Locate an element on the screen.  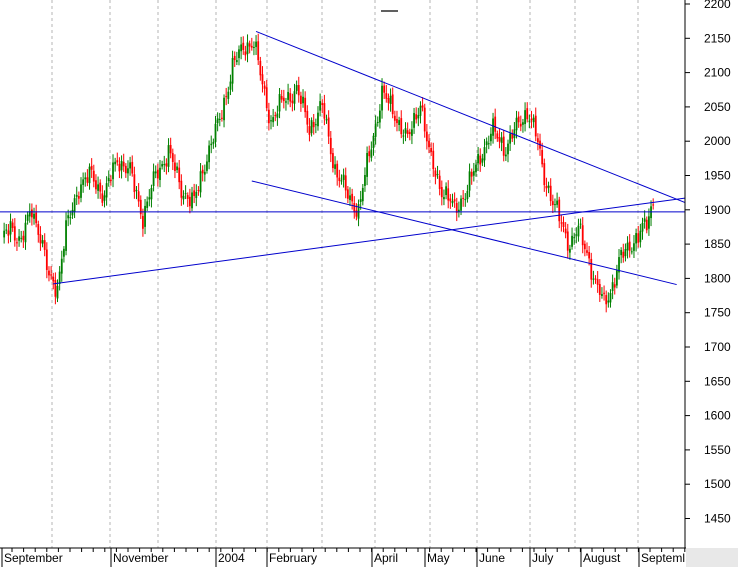
time-tick-label: 2004 is located at coordinates (231, 558).